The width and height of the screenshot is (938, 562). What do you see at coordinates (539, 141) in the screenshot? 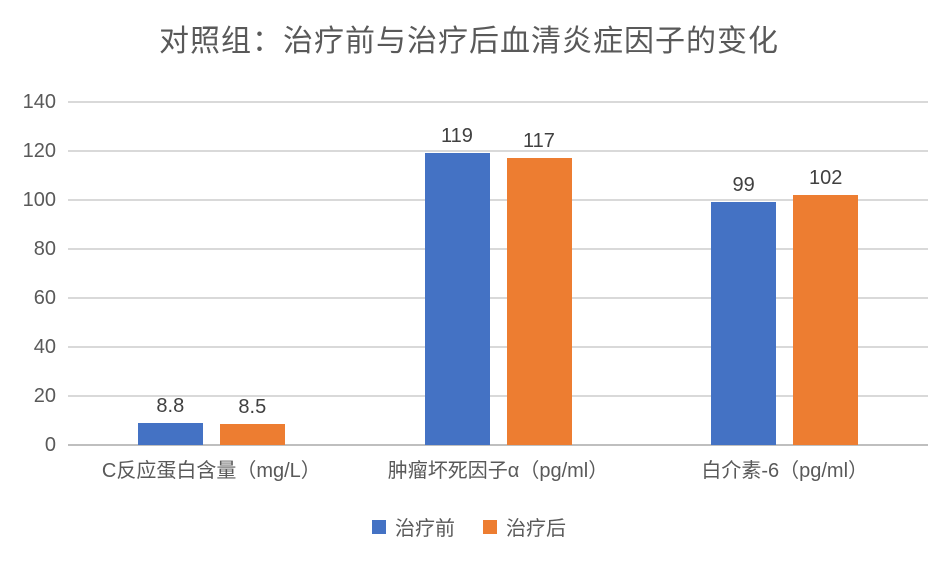
I see `bar-value-label: 117` at bounding box center [539, 141].